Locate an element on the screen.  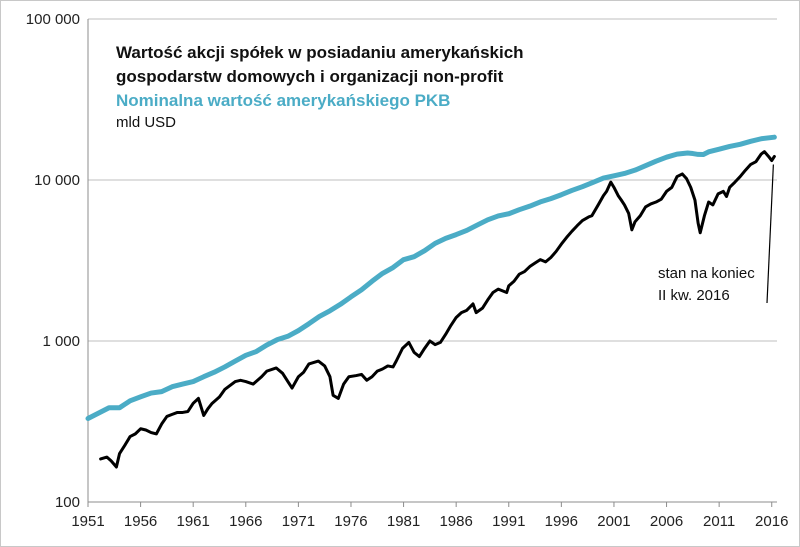
annotation-line-2: II kw. 2016 is located at coordinates (694, 295).